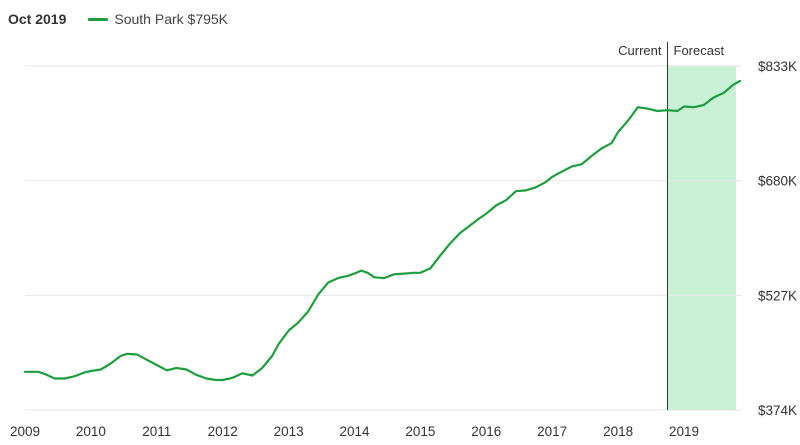 This screenshot has height=445, width=800. Describe the element at coordinates (618, 431) in the screenshot. I see `x-tick-label: 2018` at that location.